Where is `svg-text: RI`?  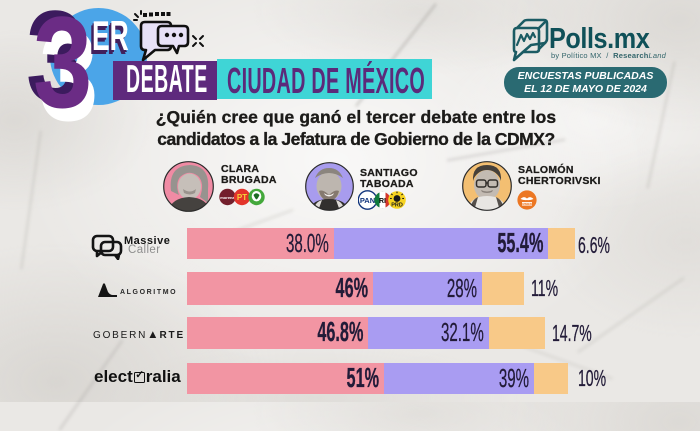 svg-text: RI is located at coordinates (382, 201).